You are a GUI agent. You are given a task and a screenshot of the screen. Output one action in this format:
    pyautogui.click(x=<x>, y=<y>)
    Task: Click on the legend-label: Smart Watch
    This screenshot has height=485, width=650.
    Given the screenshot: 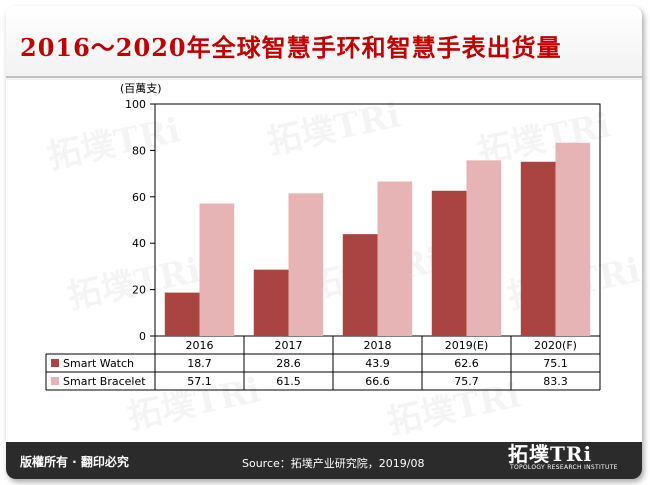 What is the action you would take?
    pyautogui.click(x=98, y=363)
    